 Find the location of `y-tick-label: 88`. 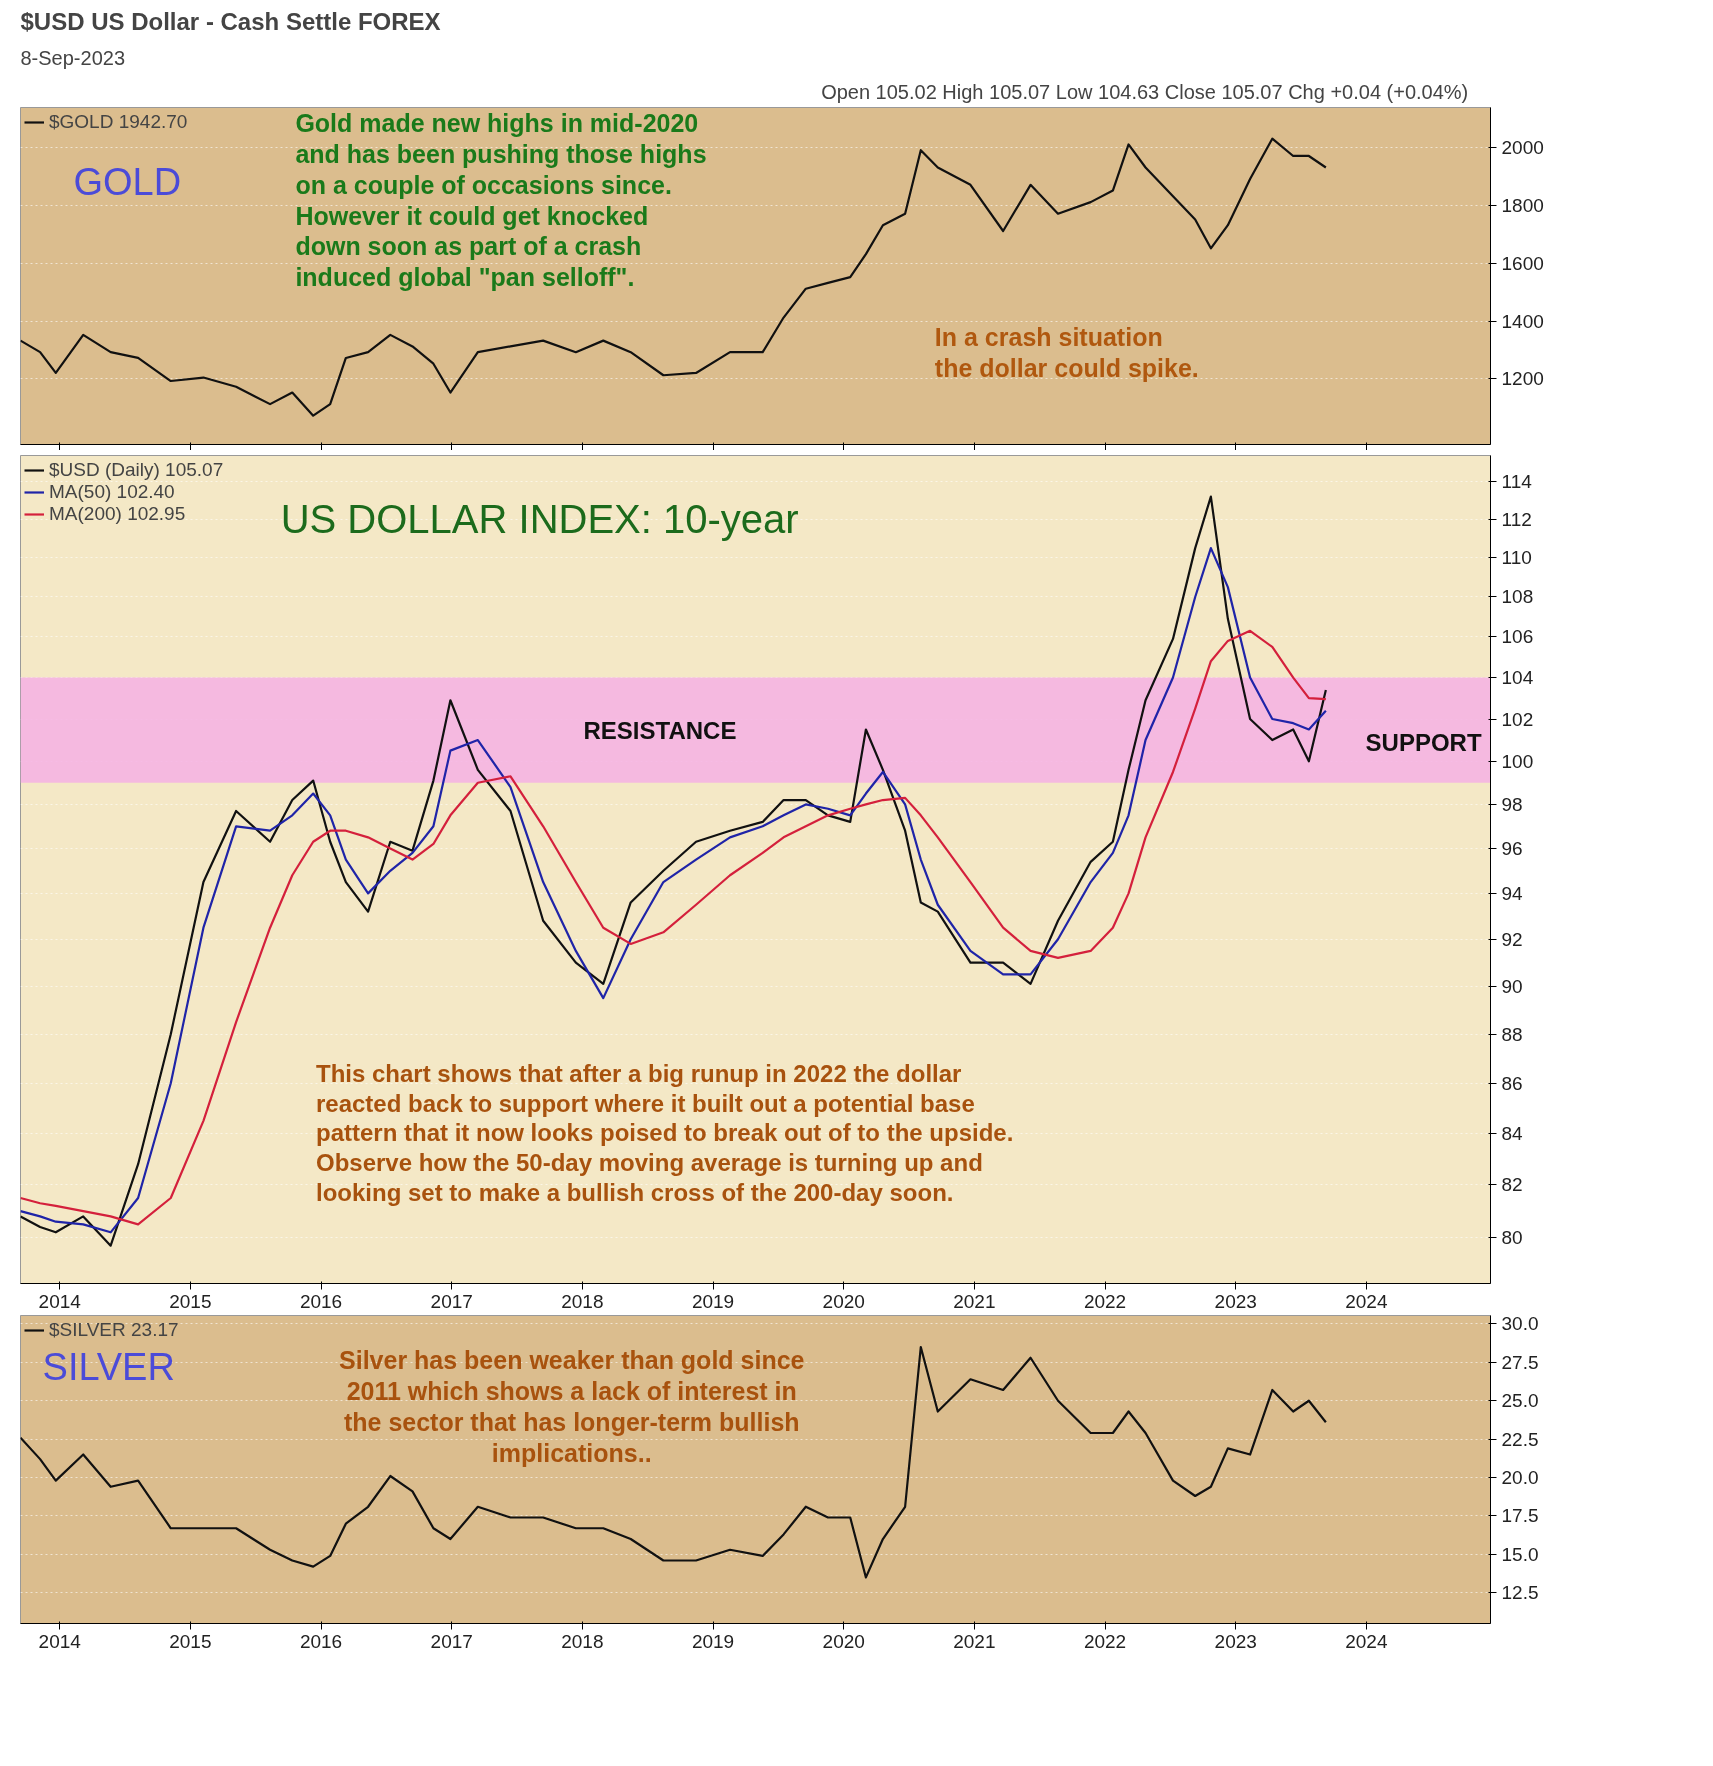

y-tick-label: 88 is located at coordinates (1512, 1034).